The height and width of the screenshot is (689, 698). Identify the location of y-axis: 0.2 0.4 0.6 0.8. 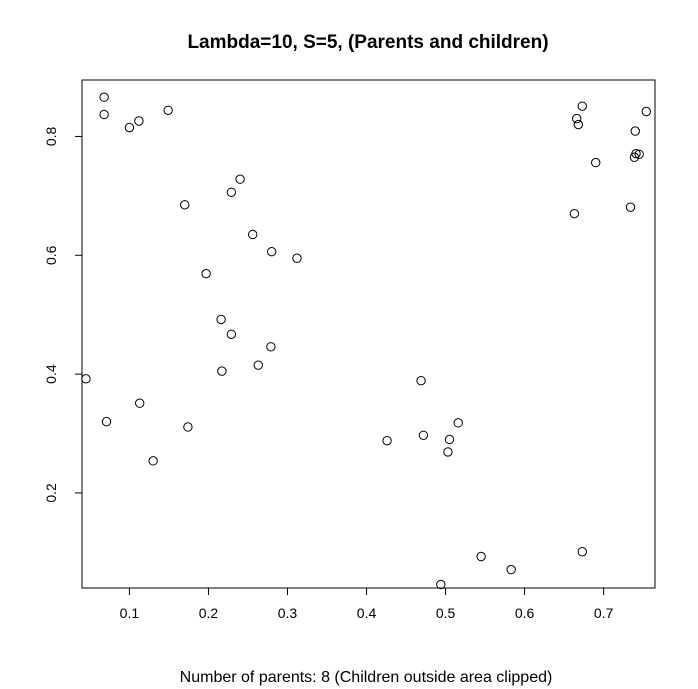
(63, 315).